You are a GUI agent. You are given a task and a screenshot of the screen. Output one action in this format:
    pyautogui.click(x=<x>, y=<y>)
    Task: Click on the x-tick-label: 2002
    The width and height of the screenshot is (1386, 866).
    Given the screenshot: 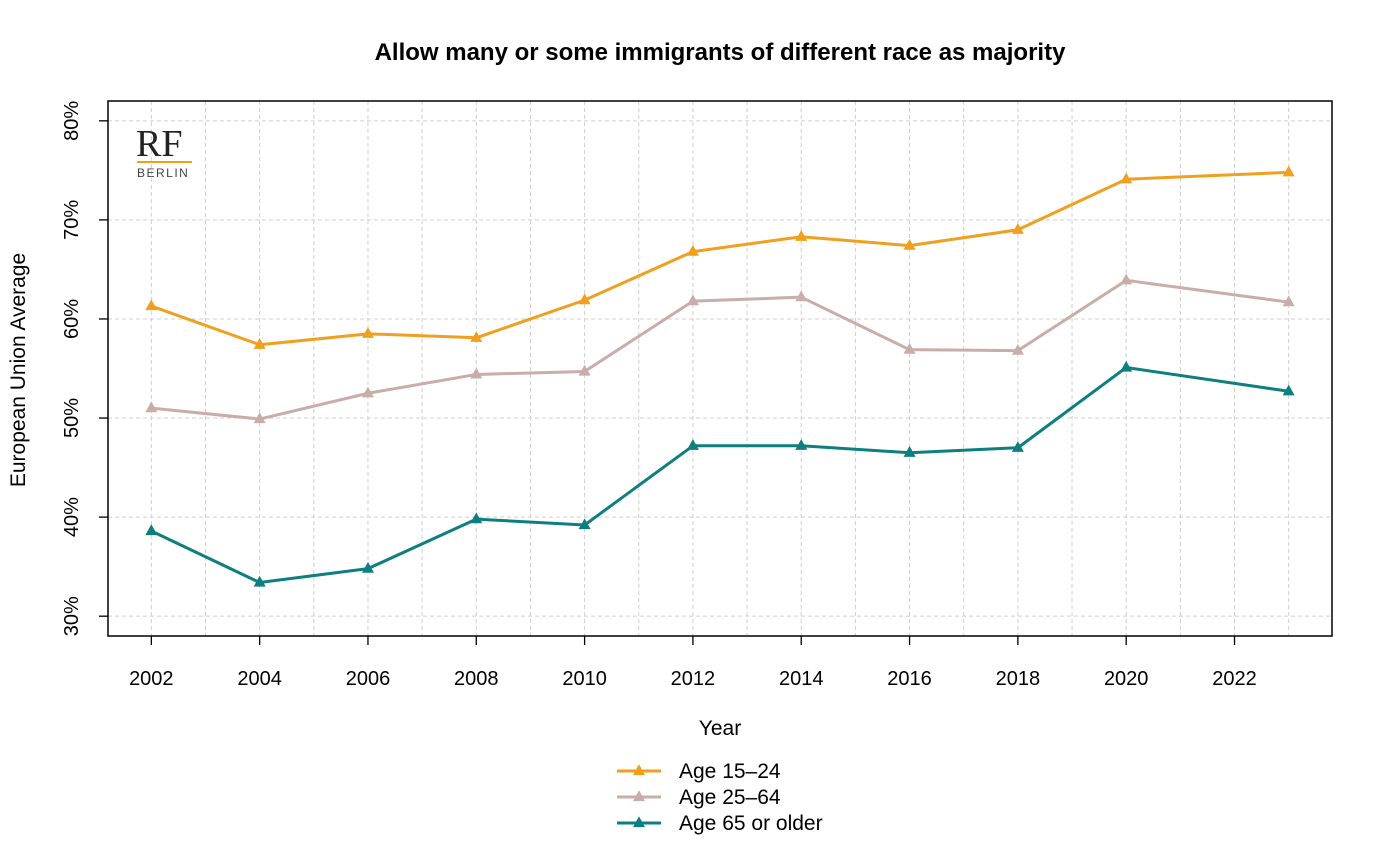 What is the action you would take?
    pyautogui.click(x=151, y=679)
    